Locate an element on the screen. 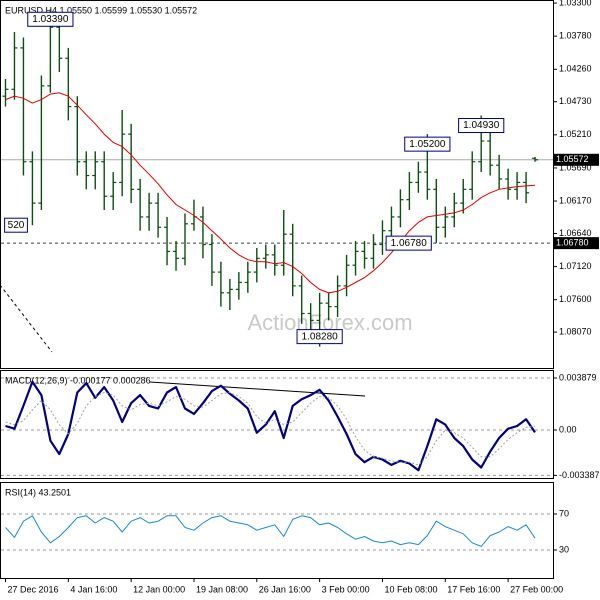 The width and height of the screenshot is (600, 600). y-tick-label: 1.07120 is located at coordinates (575, 266).